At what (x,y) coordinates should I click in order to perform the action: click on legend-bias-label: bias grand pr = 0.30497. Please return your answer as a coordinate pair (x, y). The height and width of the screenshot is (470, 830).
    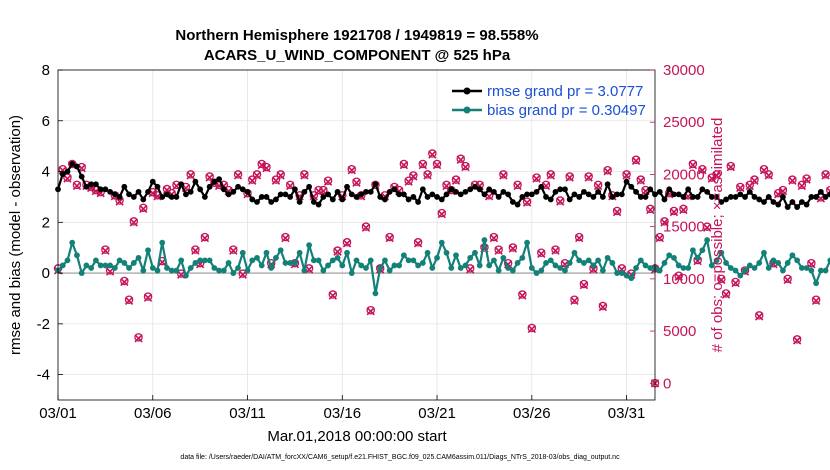
    Looking at the image, I should click on (566, 110).